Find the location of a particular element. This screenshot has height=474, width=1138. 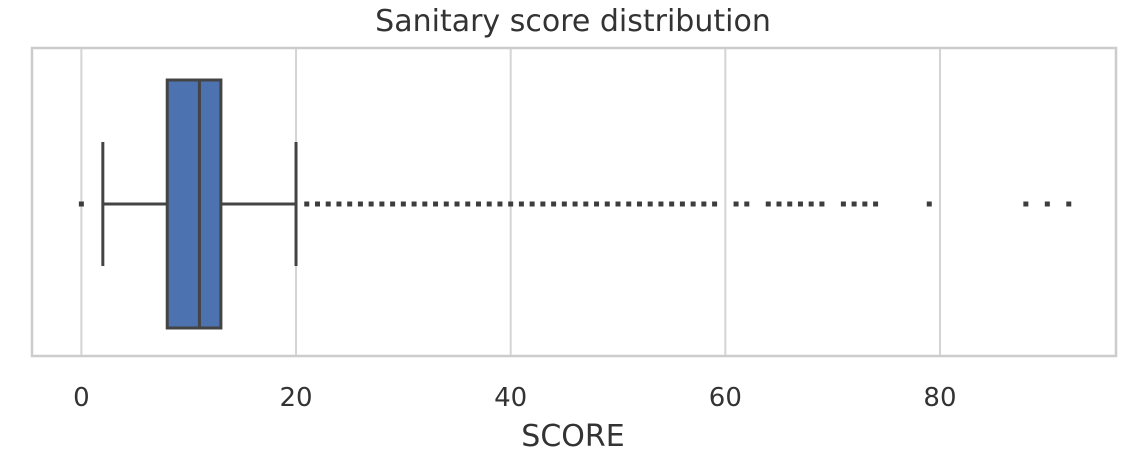

x-tick-label: 40 is located at coordinates (510, 398).